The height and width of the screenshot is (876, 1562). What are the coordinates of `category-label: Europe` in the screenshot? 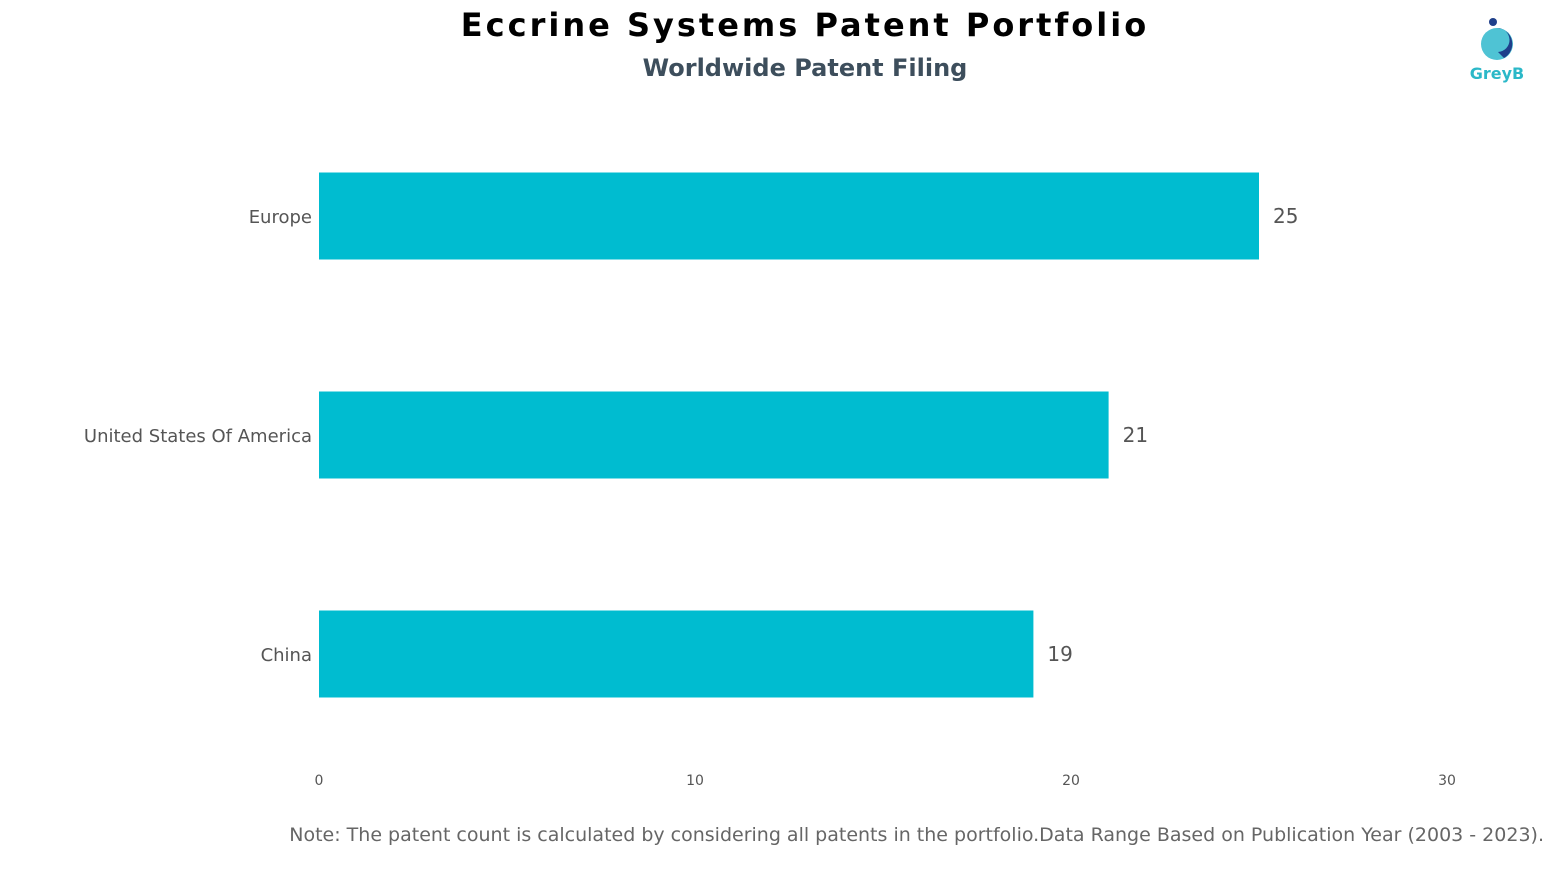 It's located at (280, 217).